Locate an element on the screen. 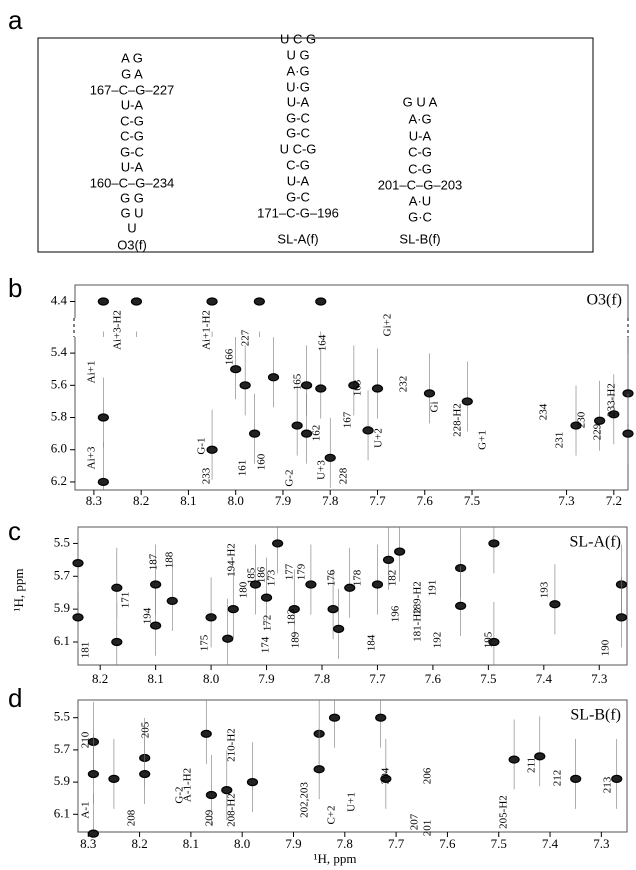  peak-label: 171 is located at coordinates (126, 600).